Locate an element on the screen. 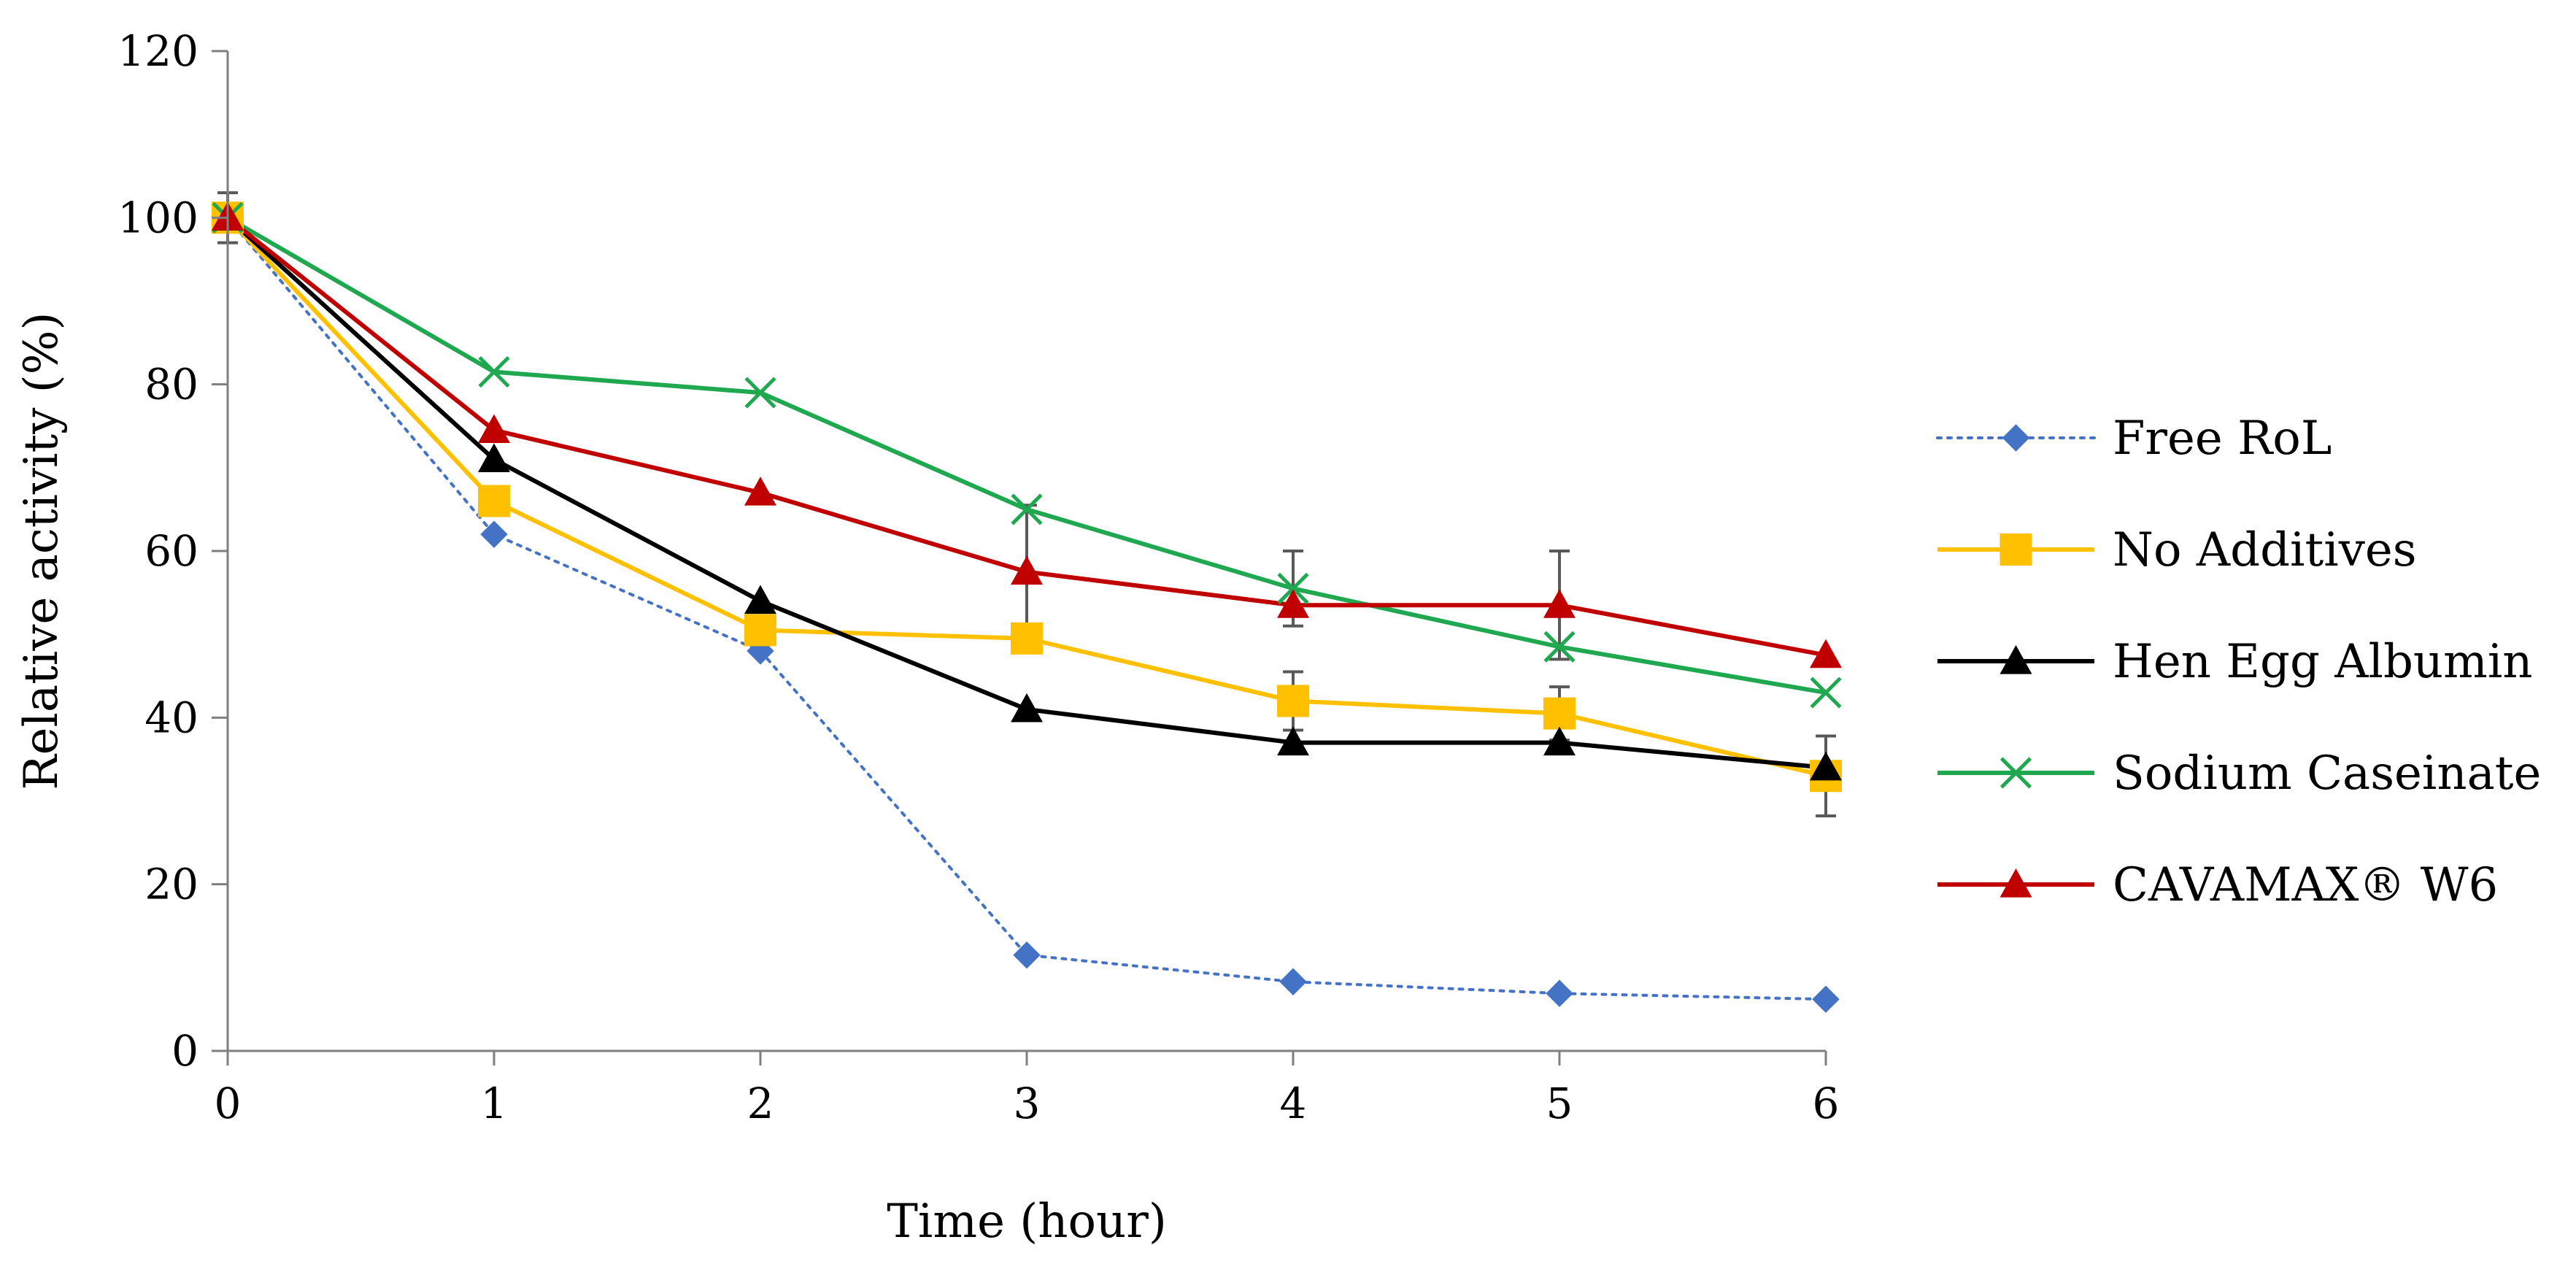 This screenshot has height=1264, width=2576. legend-label: Free RoL is located at coordinates (2222, 439).